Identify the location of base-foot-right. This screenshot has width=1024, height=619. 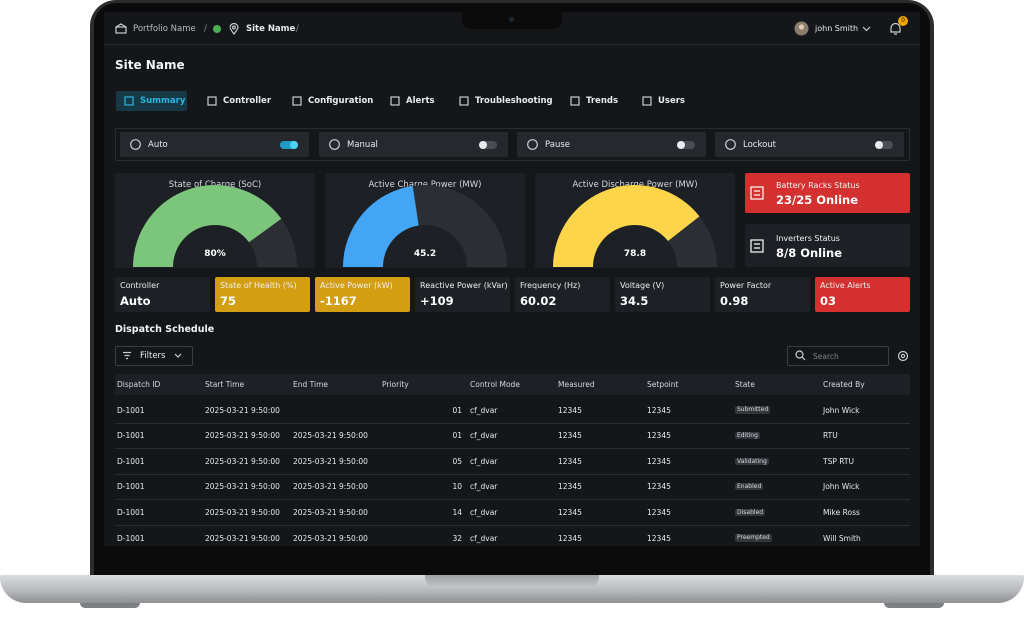
(914, 605).